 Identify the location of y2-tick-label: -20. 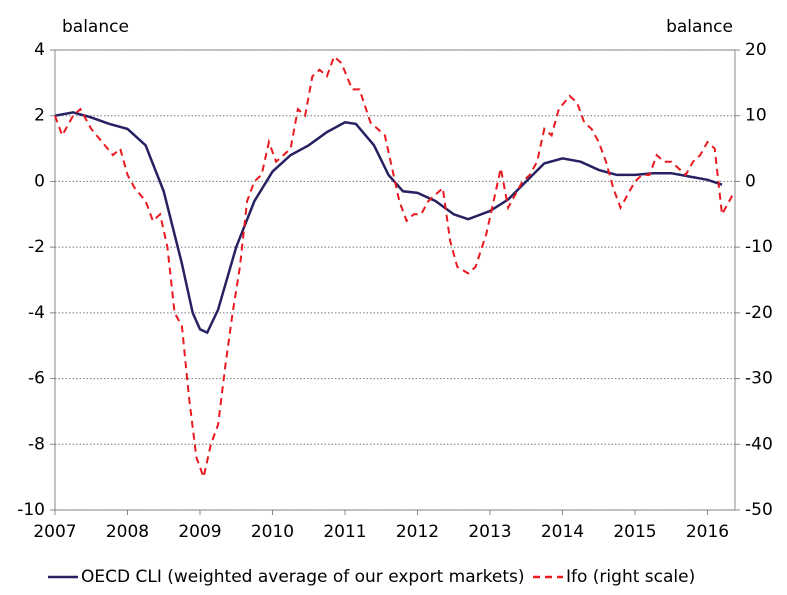
(759, 313).